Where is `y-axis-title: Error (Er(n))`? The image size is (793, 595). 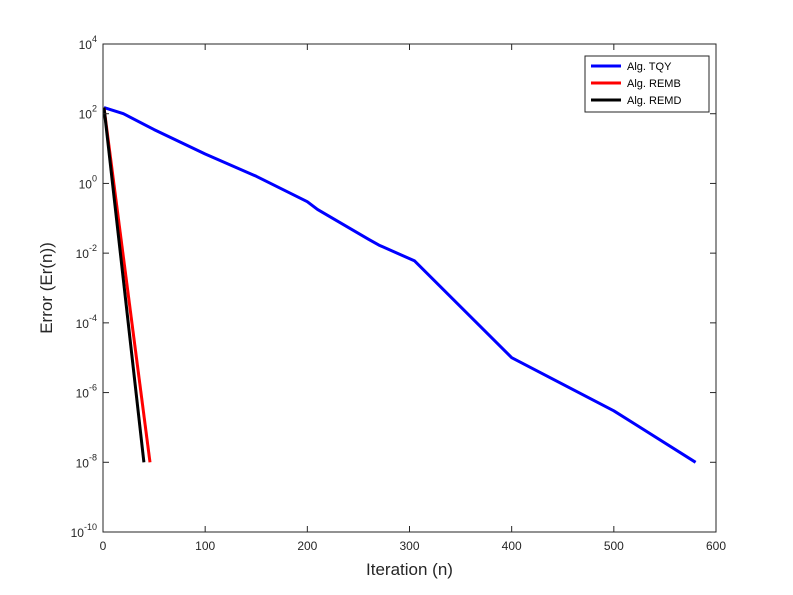 y-axis-title: Error (Er(n)) is located at coordinates (46, 288).